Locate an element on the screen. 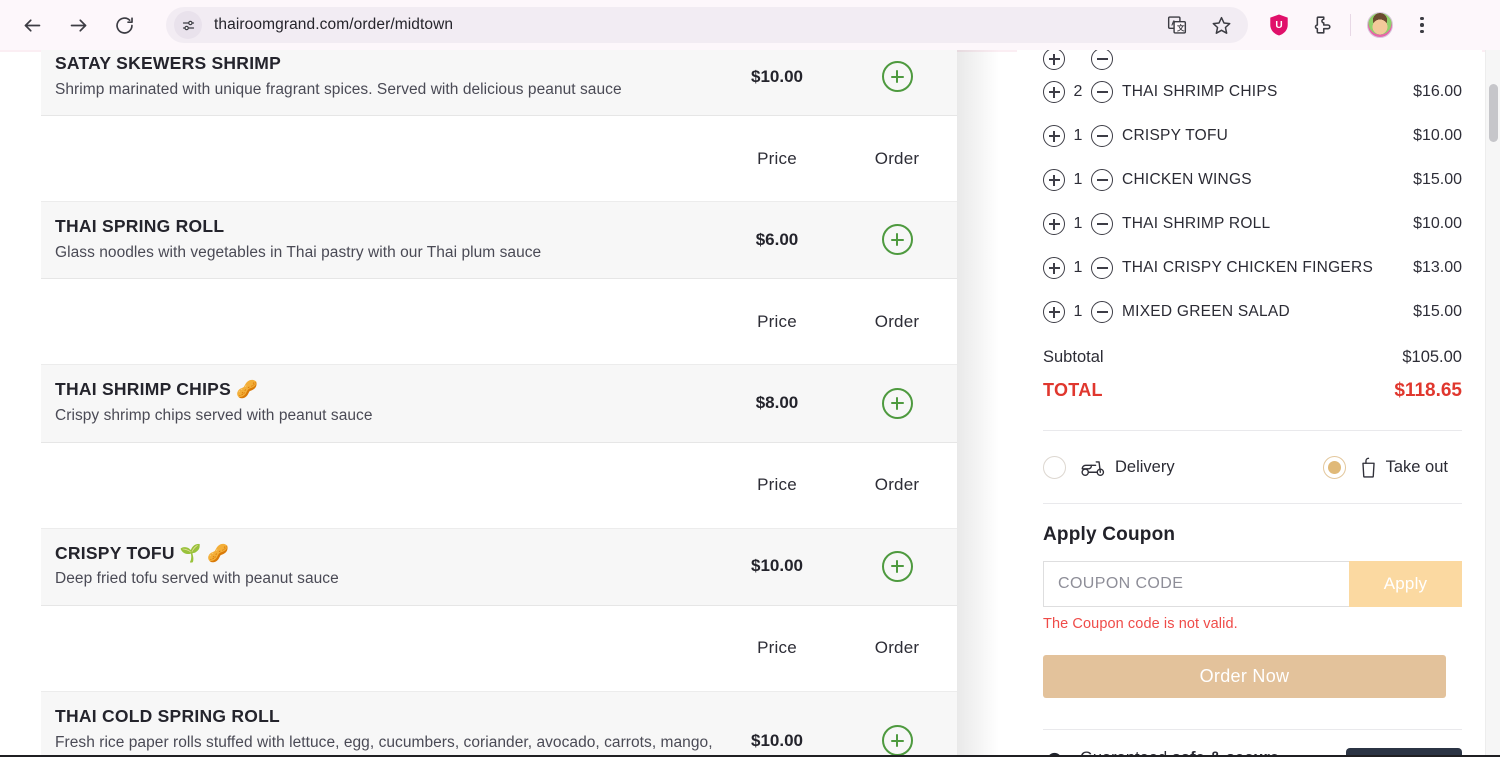 The image size is (1500, 757). window-bottom-edge is located at coordinates (750, 756).